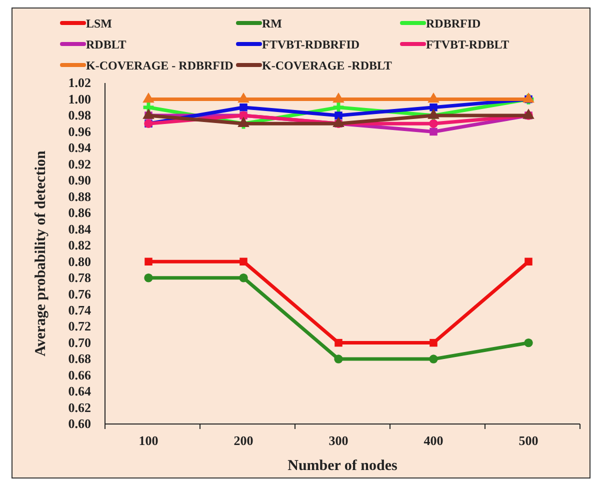 The image size is (595, 481). I want to click on y-tick-label: 0.68, so click(80, 358).